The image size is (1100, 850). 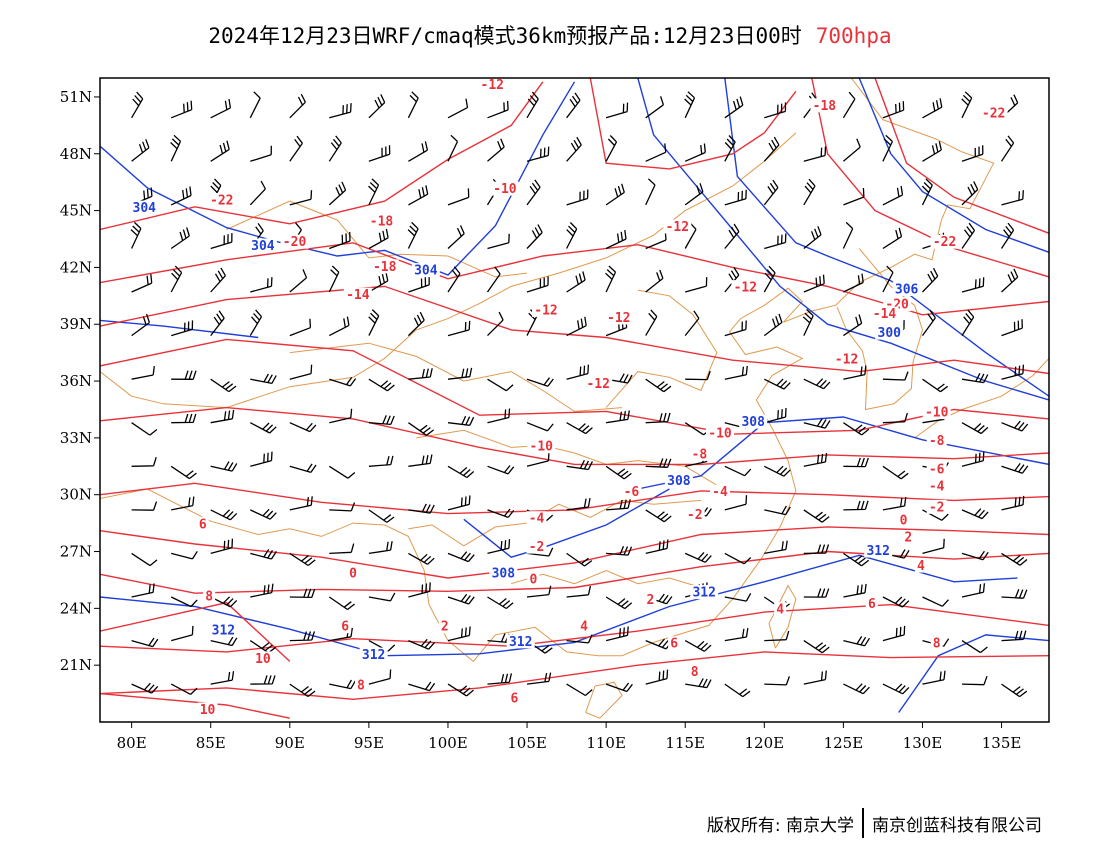 I want to click on lat-tick-label: 48N, so click(x=76, y=154).